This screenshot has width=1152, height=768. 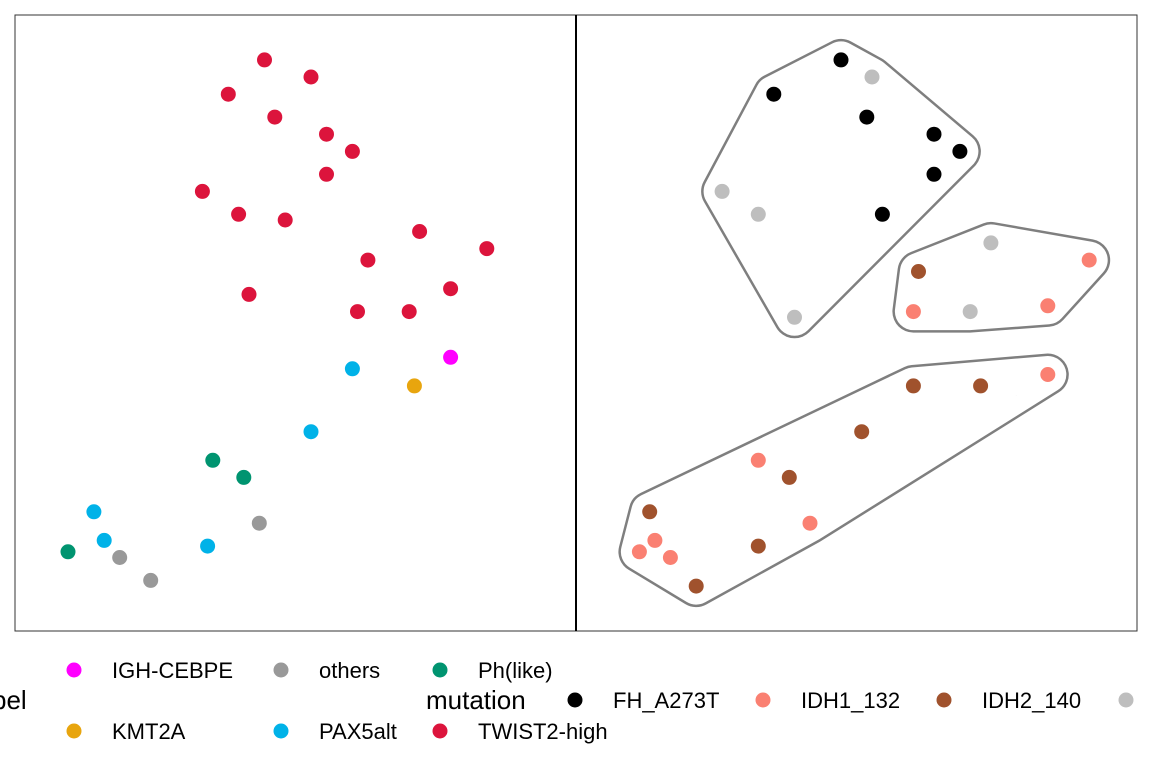 What do you see at coordinates (867, 137) in the screenshot?
I see `series-fh-a273t` at bounding box center [867, 137].